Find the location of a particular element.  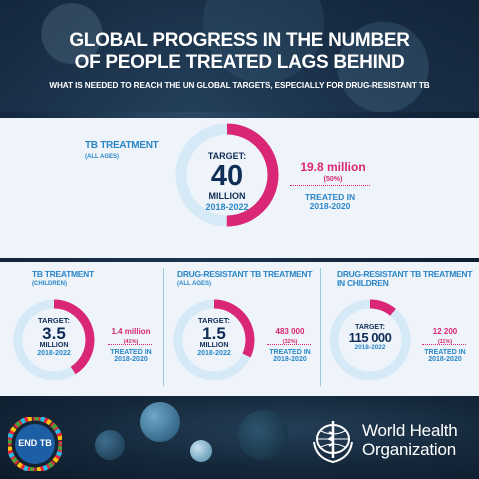

tb-children-sublabel: (CHILDREN) is located at coordinates (49, 283).